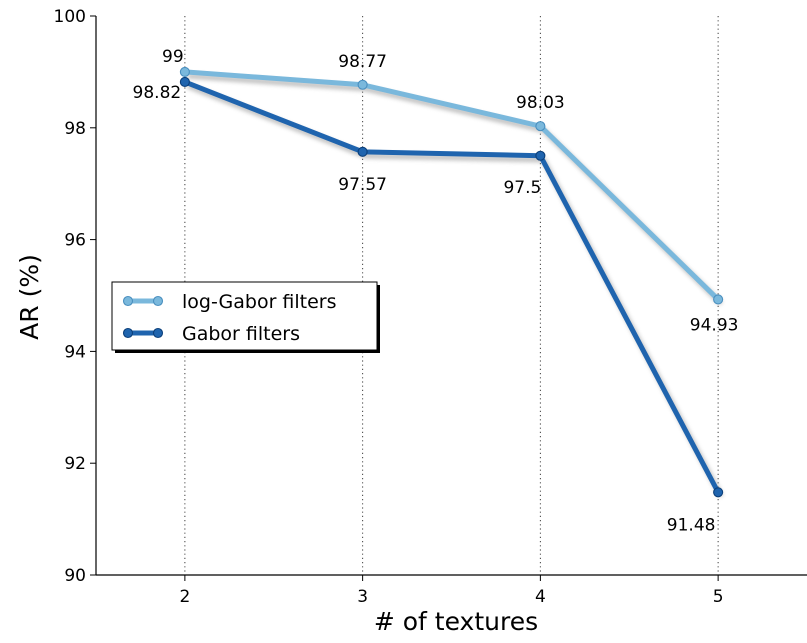 This screenshot has height=643, width=807. I want to click on x-tick-label-2: 2, so click(184, 597).